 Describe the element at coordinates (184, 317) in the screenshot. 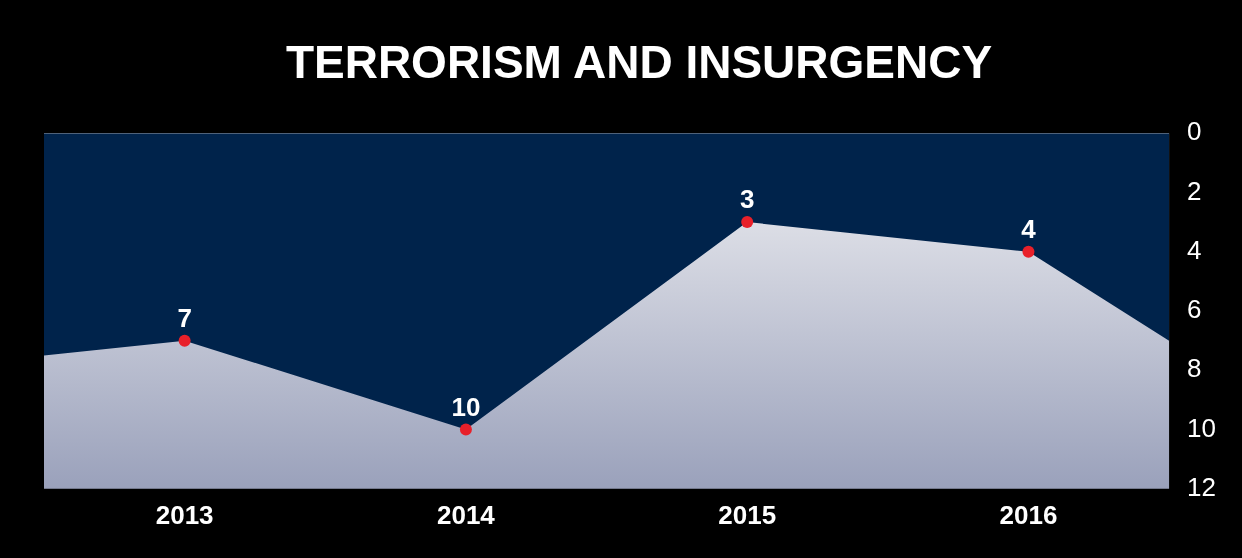

I see `data-label: 7` at that location.